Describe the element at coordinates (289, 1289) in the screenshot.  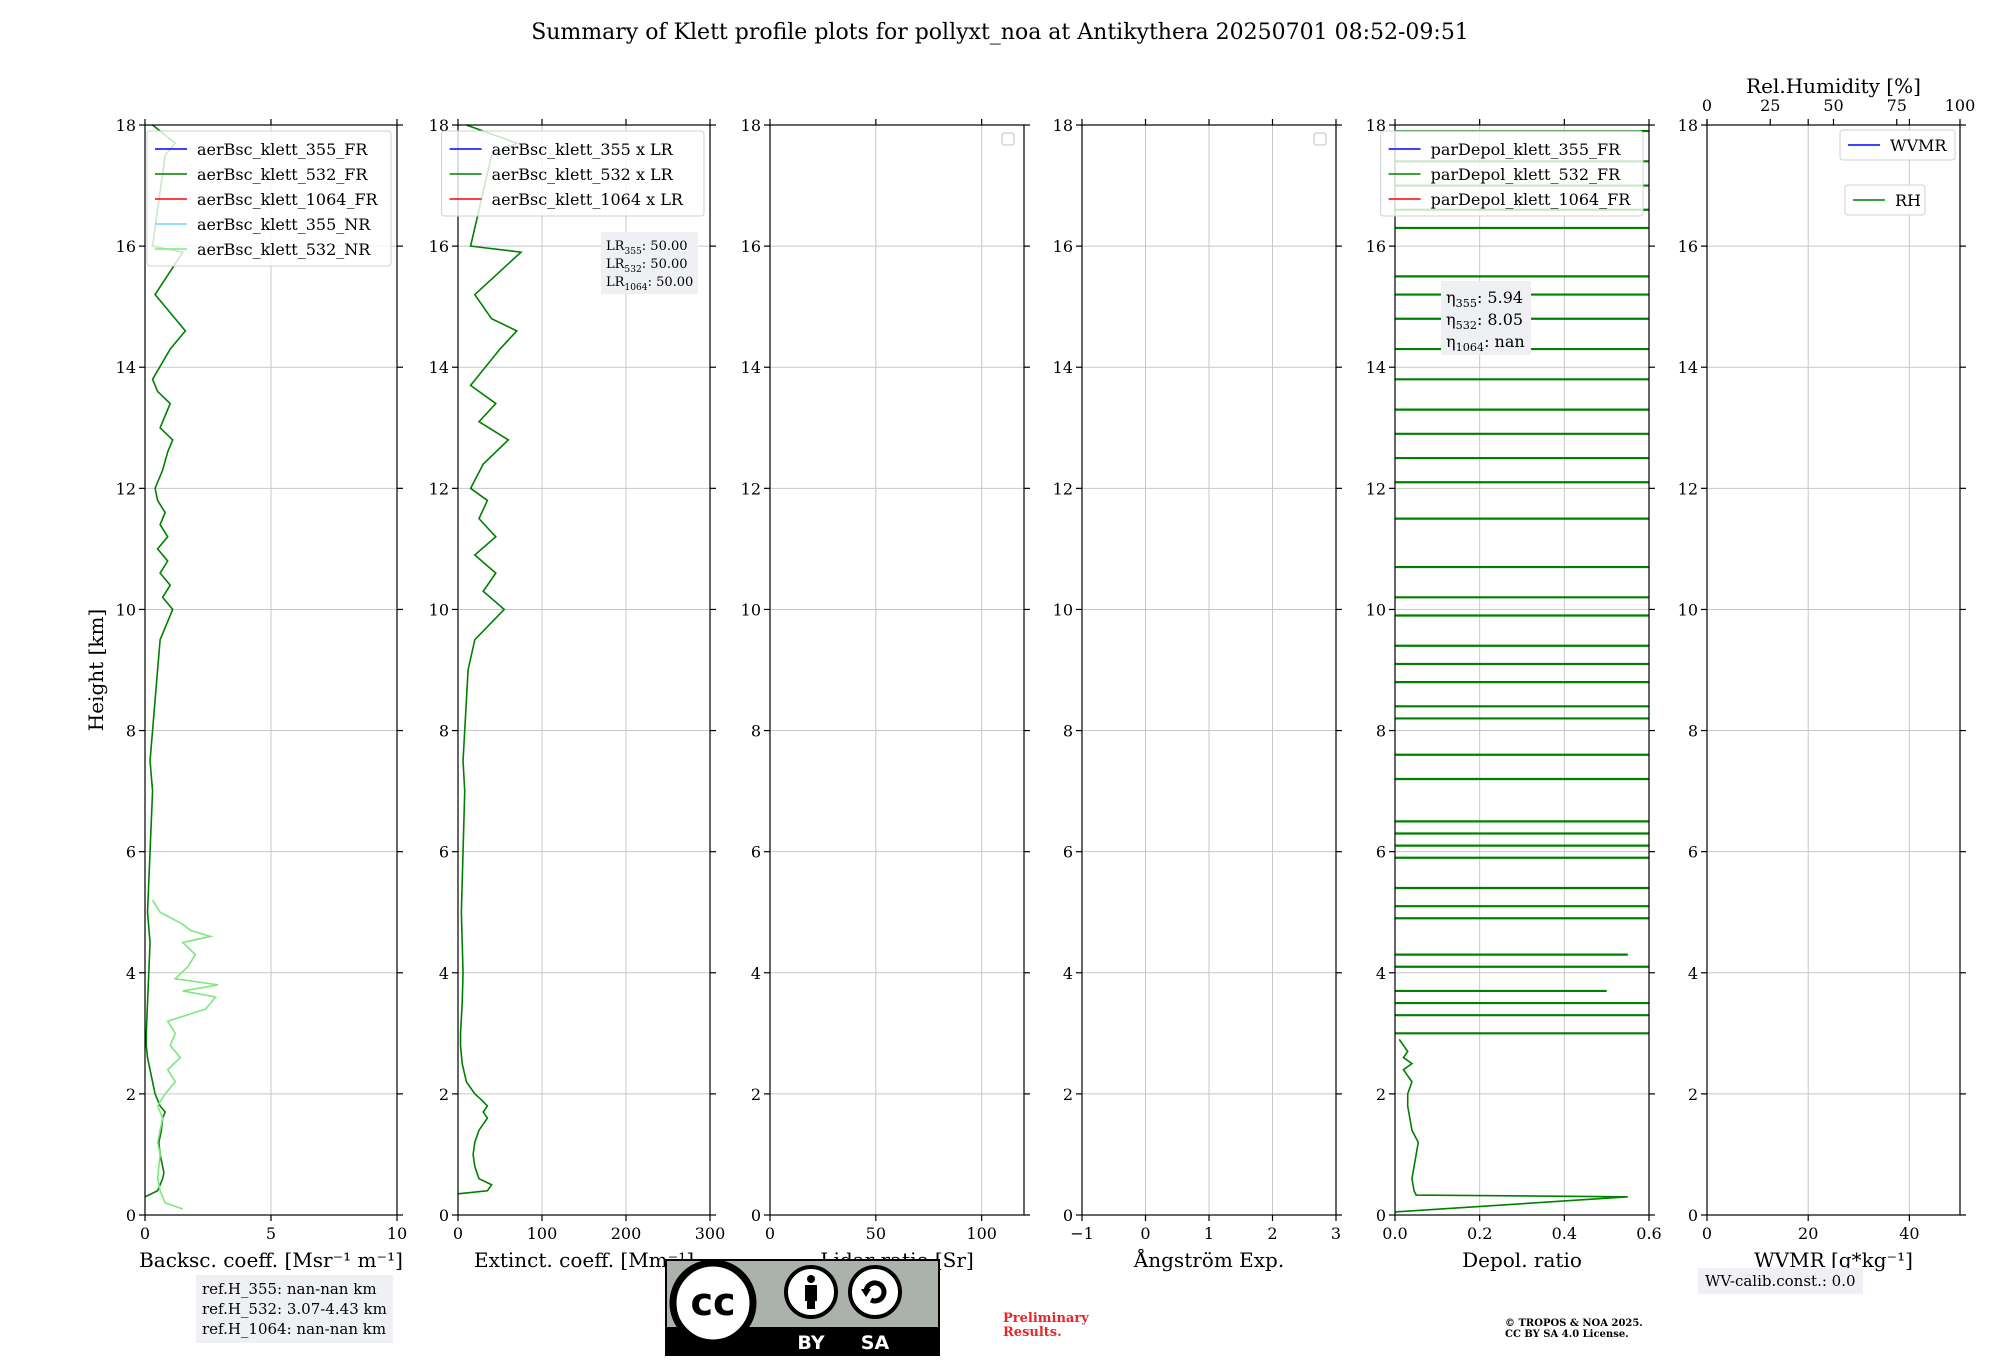
I see `ref-height-355: ref.H_355: nan-nan km` at that location.